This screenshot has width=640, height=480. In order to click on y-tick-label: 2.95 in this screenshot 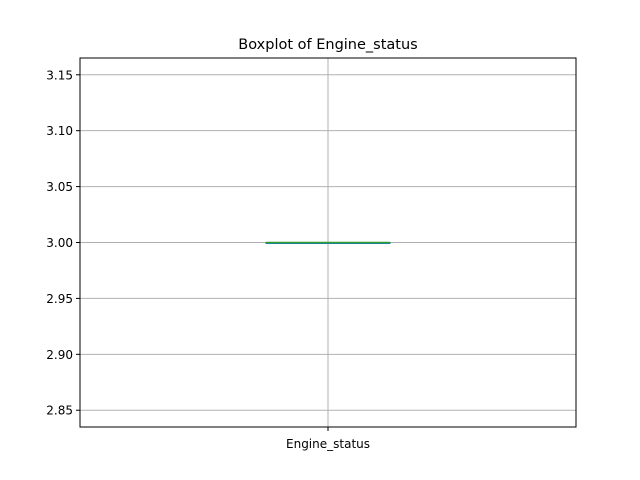, I will do `click(59, 299)`.